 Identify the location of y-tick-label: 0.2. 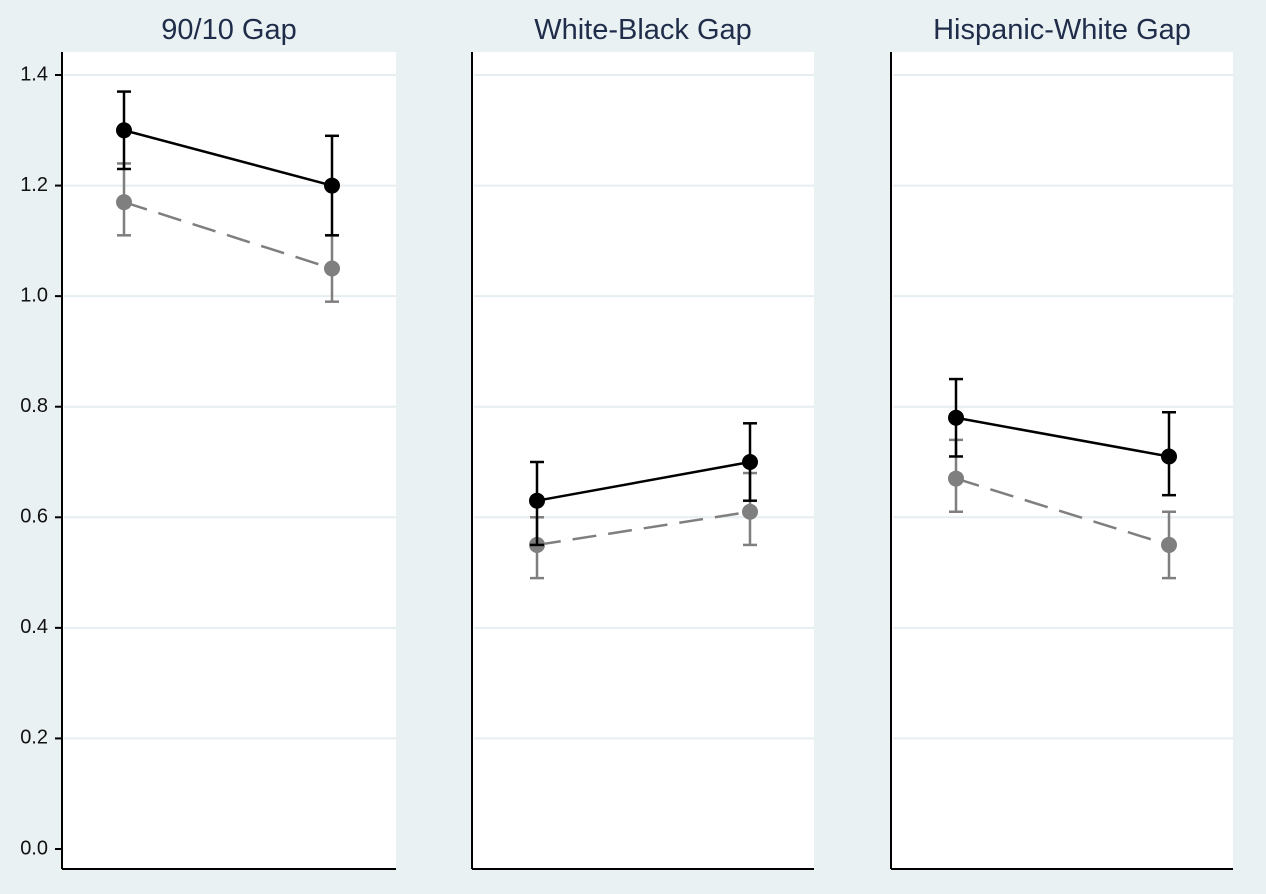
(34, 738).